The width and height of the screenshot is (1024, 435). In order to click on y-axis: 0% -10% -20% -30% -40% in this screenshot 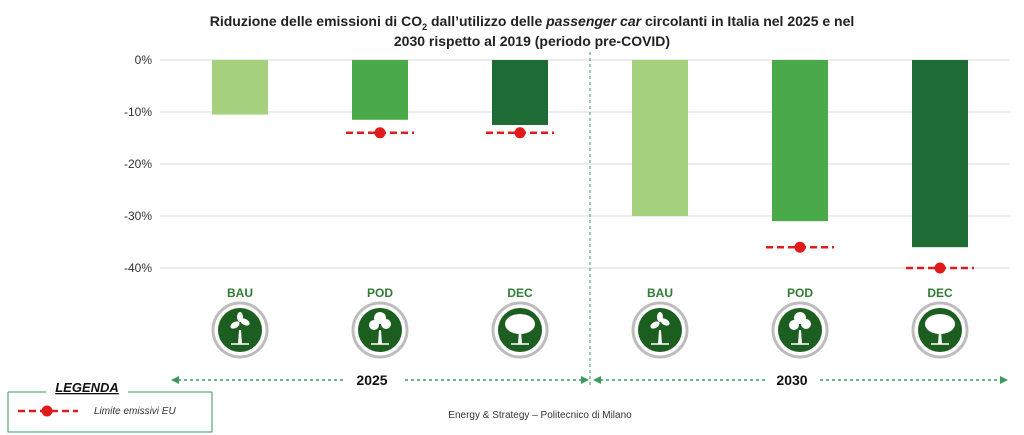, I will do `click(138, 164)`.